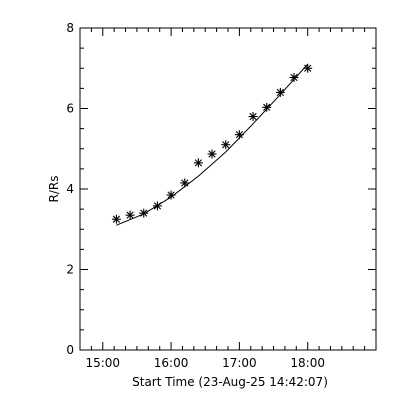 This screenshot has width=400, height=400. Describe the element at coordinates (70, 350) in the screenshot. I see `y-tick-label: 0` at that location.